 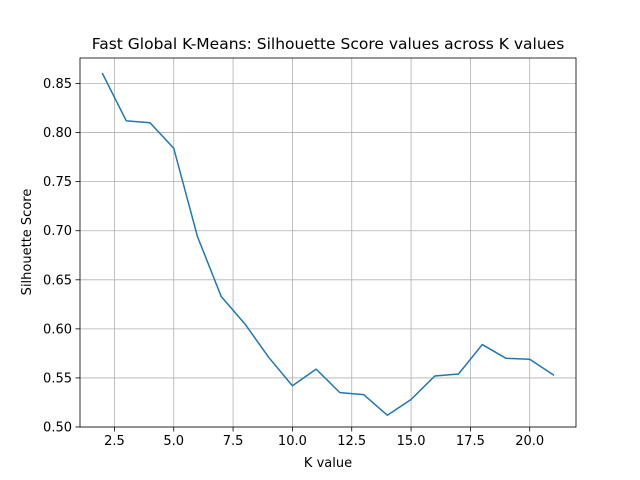 What do you see at coordinates (27, 242) in the screenshot?
I see `y-axis-title: Silhouette Score` at bounding box center [27, 242].